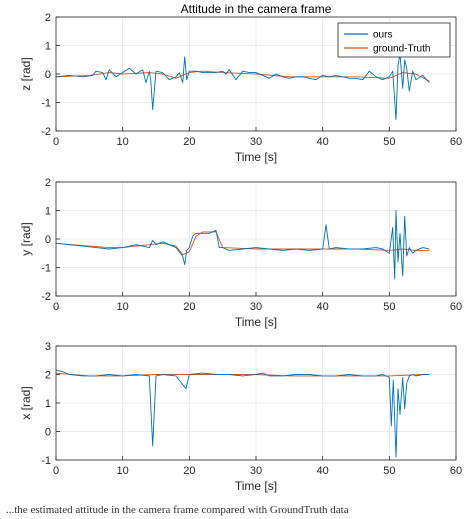  I want to click on legend-label-ours: ours, so click(382, 35).